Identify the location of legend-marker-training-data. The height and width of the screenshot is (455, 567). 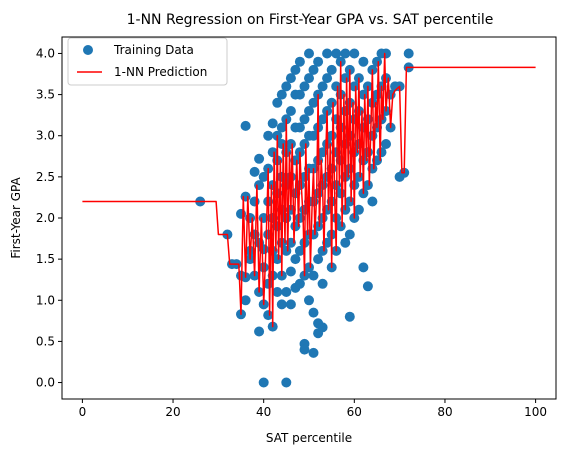
(88, 50).